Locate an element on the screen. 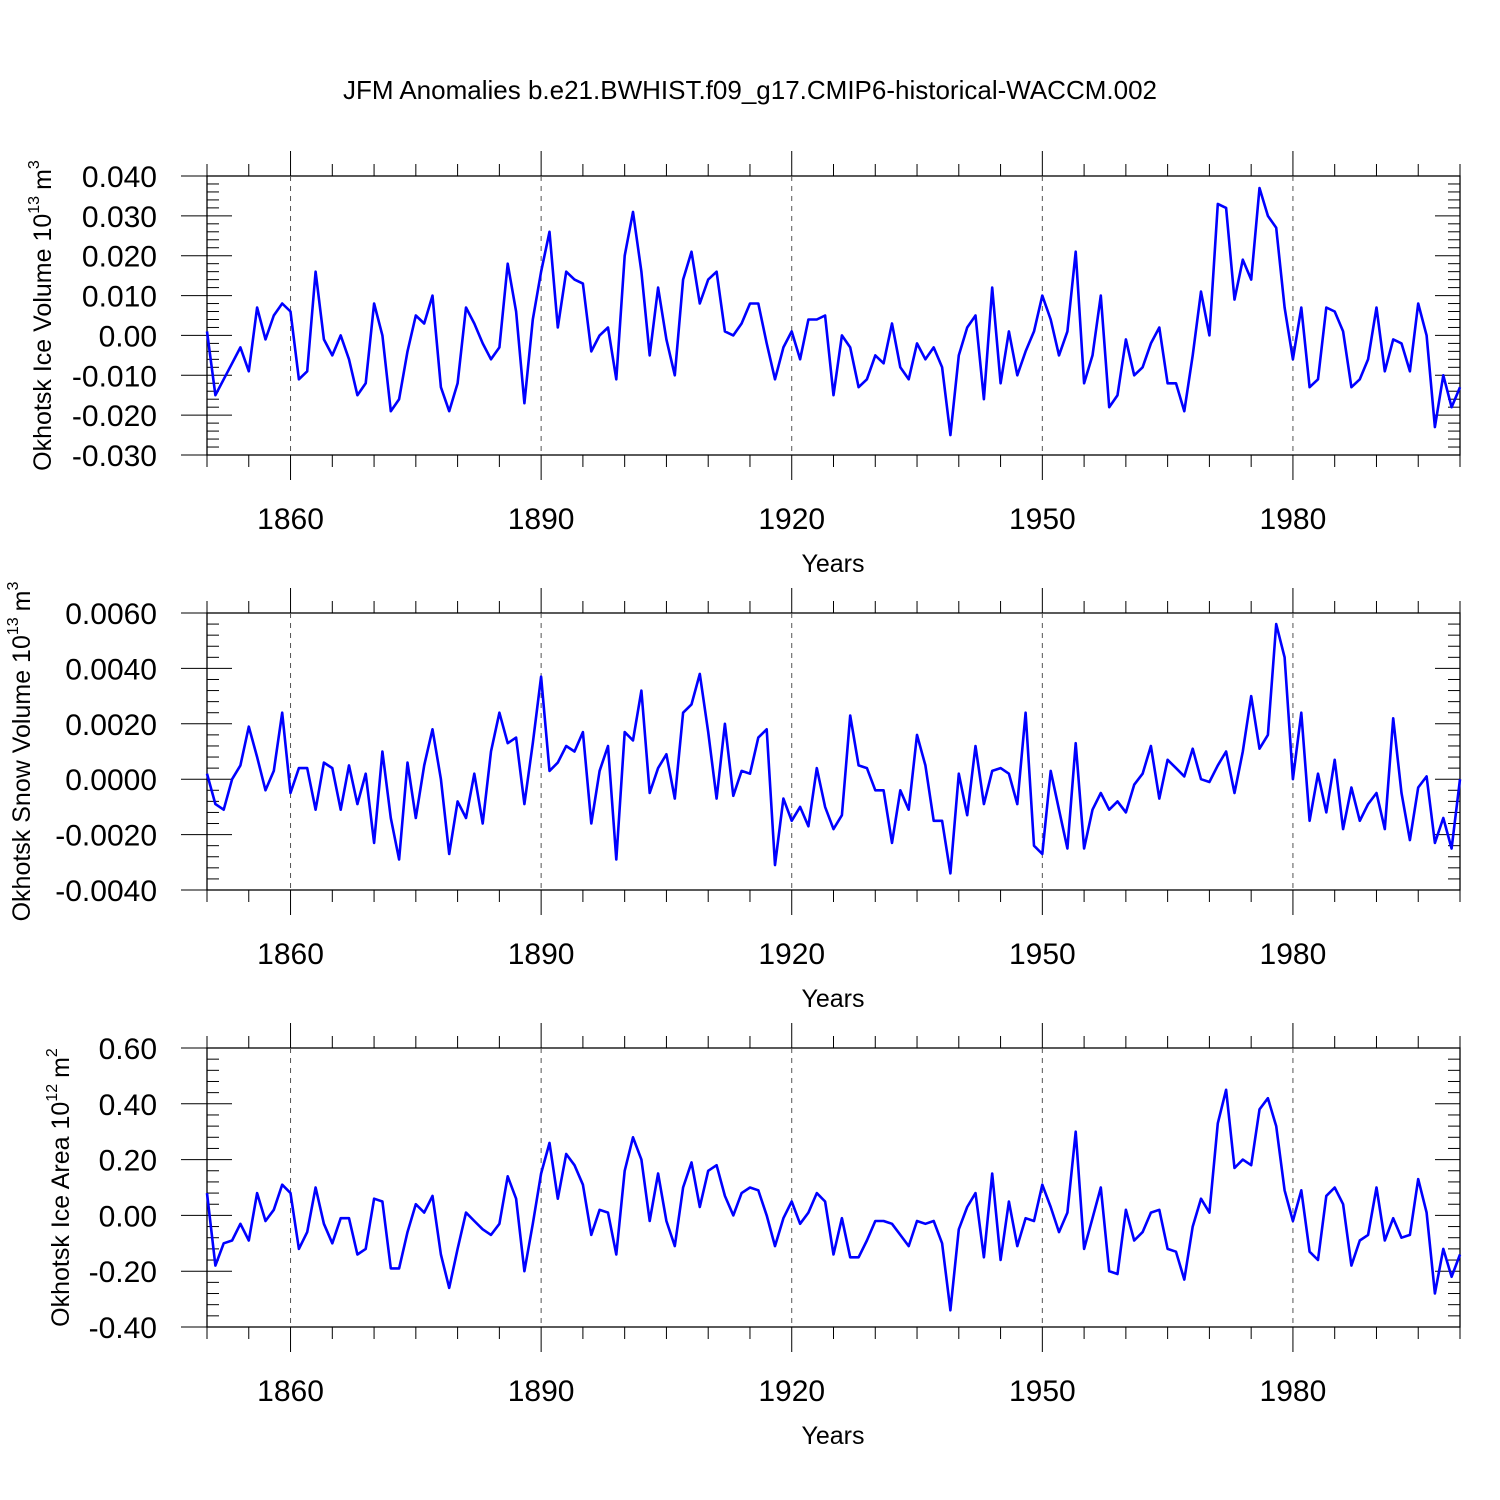  y-tick-label: 0.0000 is located at coordinates (111, 780).